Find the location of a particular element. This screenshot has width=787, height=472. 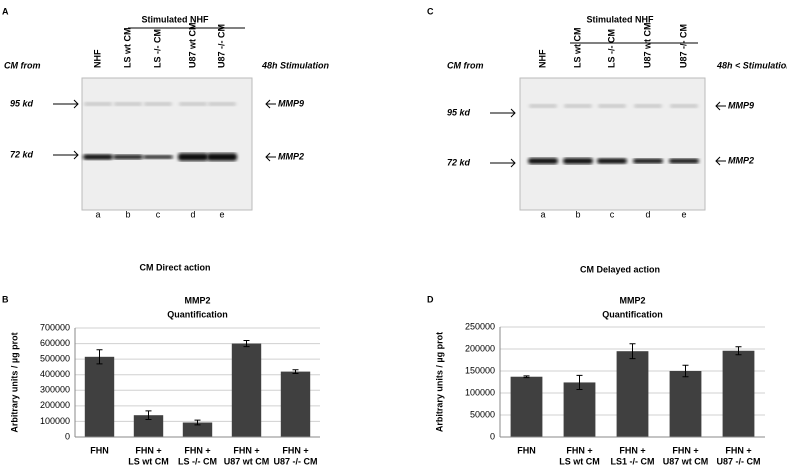

stimulation: 48h Stimulation is located at coordinates (295, 65).